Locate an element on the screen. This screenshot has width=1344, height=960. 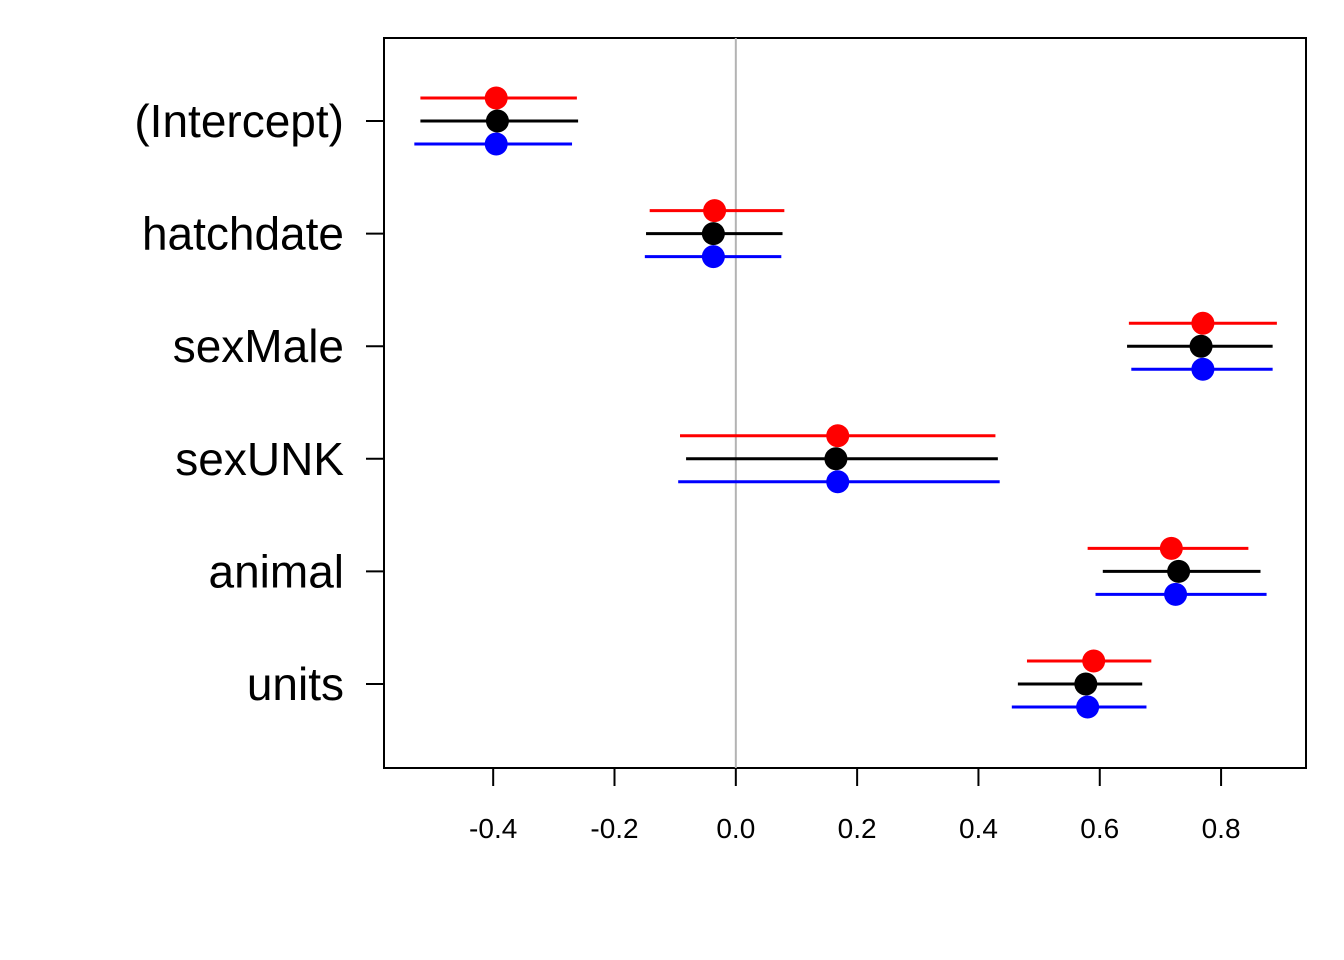
x-tick-label: 0.6 is located at coordinates (1099, 828).